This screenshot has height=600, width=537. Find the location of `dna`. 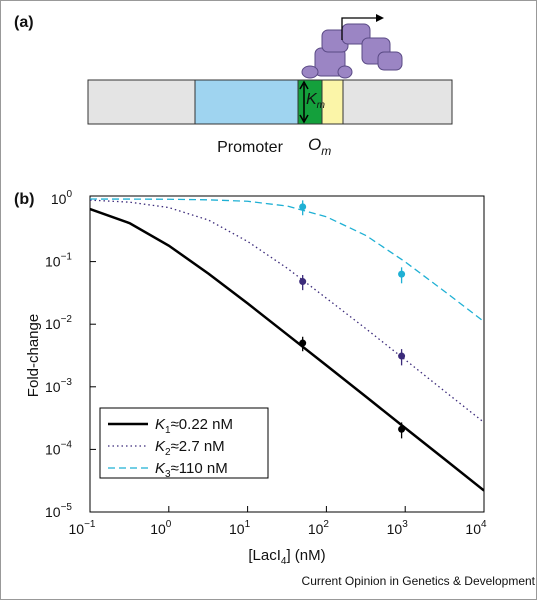

dna is located at coordinates (270, 102).